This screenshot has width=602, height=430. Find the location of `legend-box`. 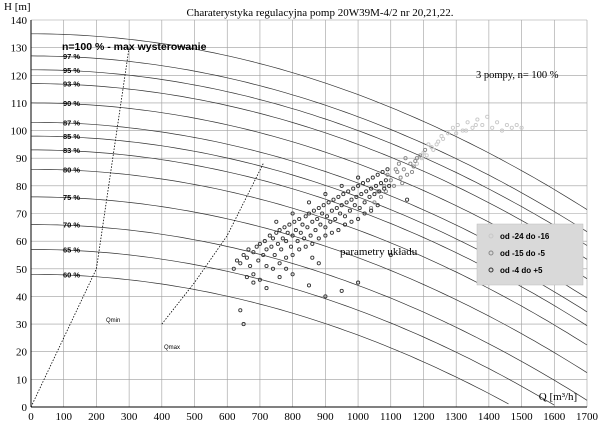

legend-box is located at coordinates (530, 254).